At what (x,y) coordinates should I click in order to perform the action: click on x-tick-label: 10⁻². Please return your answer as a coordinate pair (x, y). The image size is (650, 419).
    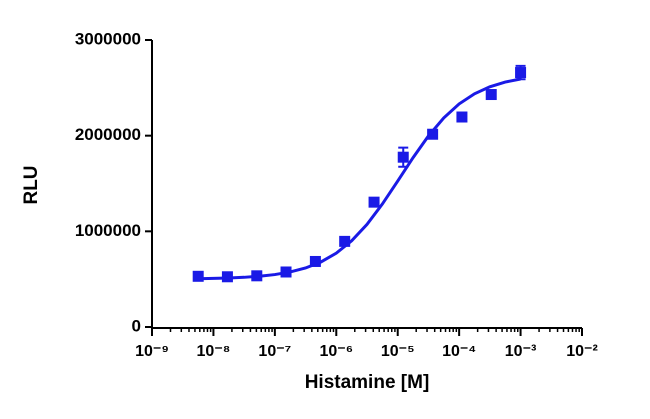
    Looking at the image, I should click on (582, 351).